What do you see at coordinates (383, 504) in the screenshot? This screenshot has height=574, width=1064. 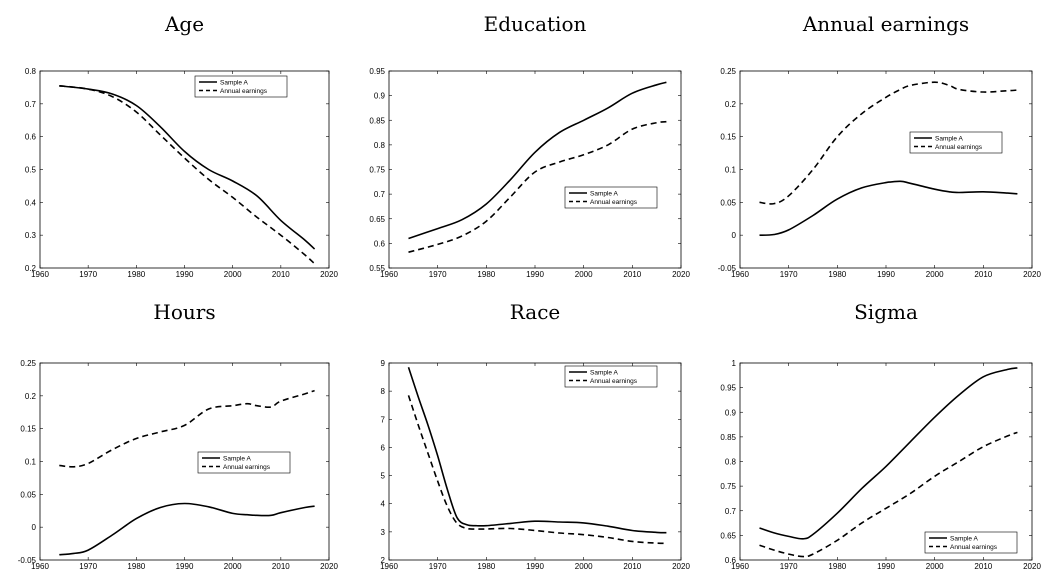 I see `y-tick-label: 4` at bounding box center [383, 504].